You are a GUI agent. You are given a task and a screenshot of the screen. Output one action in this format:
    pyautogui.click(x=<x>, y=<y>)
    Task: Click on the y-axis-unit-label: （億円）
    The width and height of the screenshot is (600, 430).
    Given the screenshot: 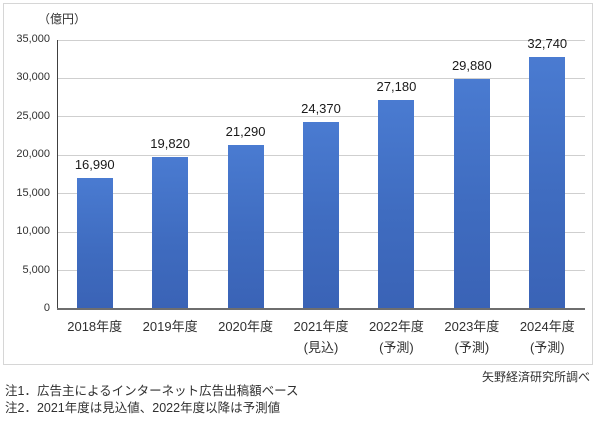 What is the action you would take?
    pyautogui.click(x=62, y=19)
    